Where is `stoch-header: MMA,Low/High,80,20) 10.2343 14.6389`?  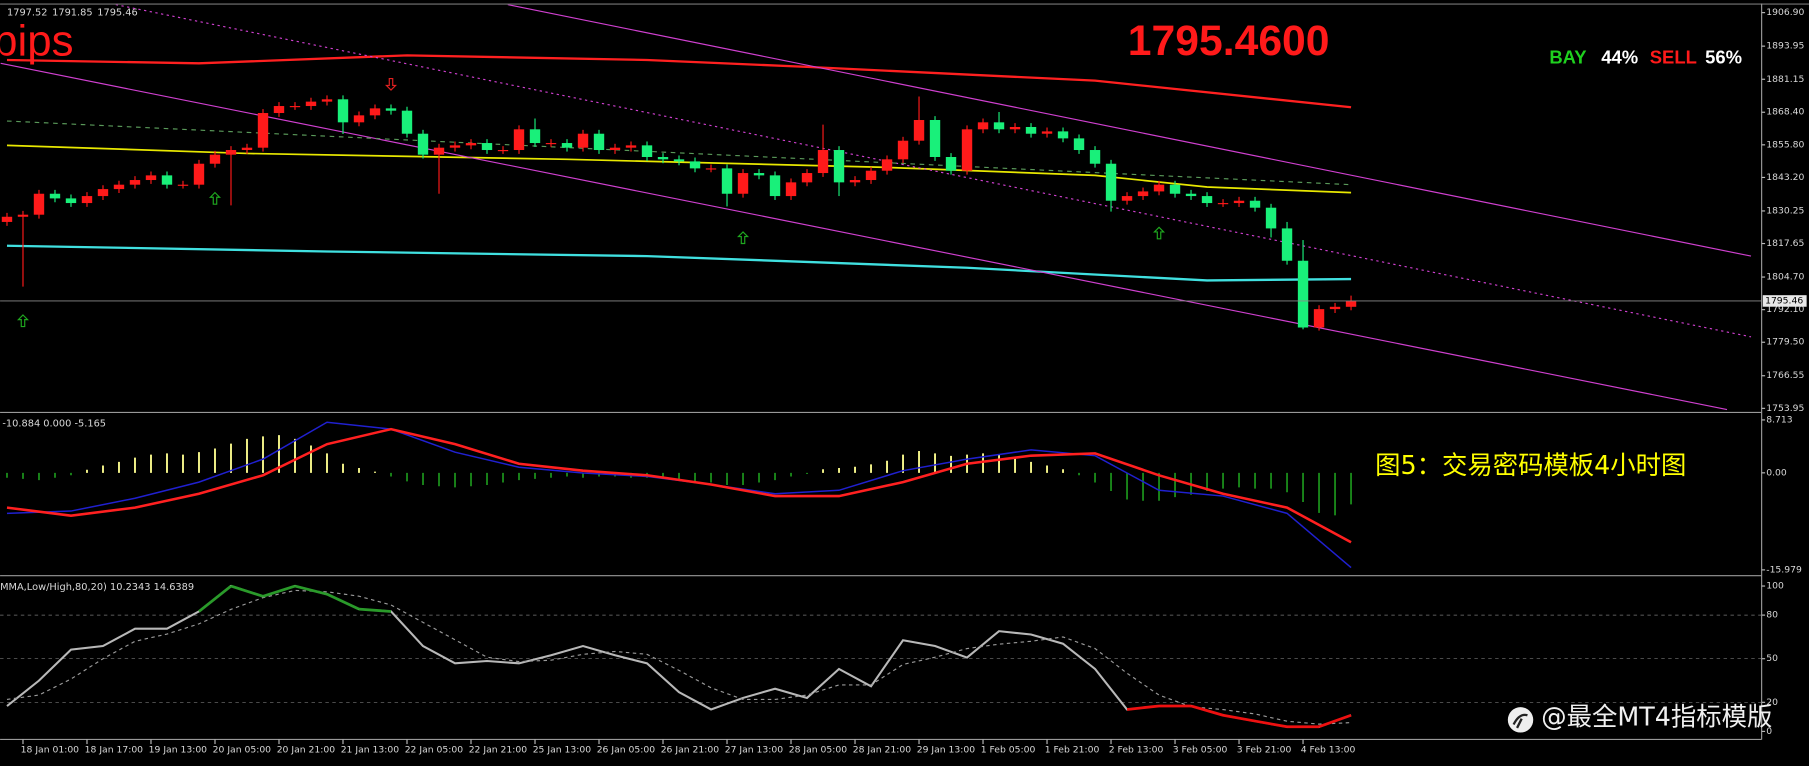
stoch-header: MMA,Low/High,80,20) 10.2343 14.6389 is located at coordinates (97, 587).